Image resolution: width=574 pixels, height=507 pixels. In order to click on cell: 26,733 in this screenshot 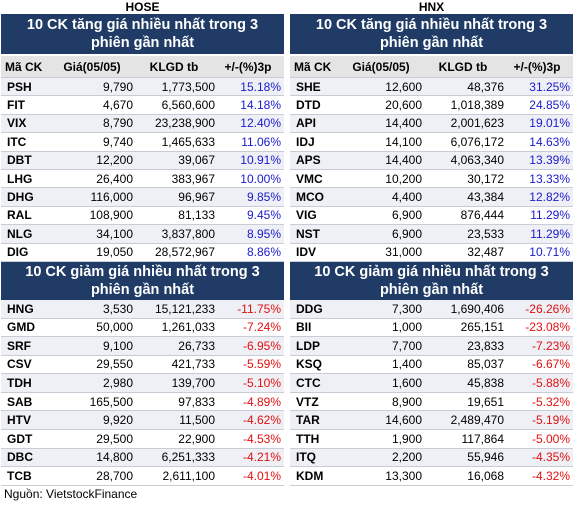, I will do `click(196, 345)`.